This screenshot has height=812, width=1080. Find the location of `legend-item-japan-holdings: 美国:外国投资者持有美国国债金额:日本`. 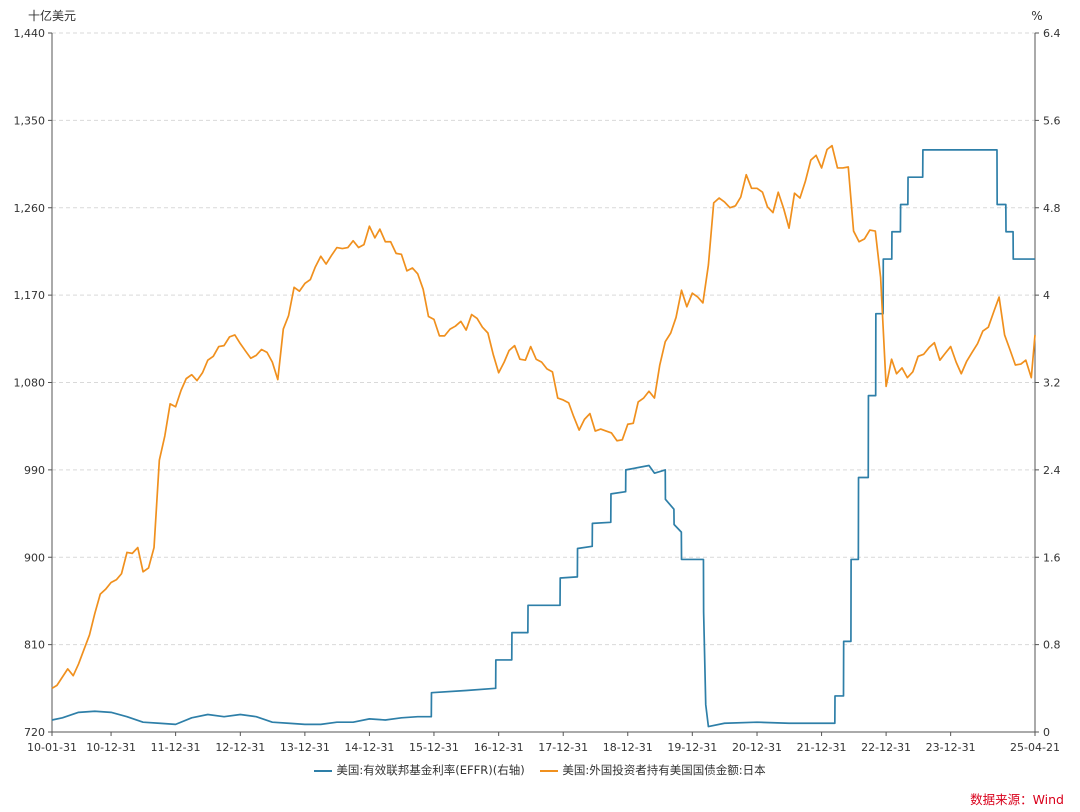

legend-item-japan-holdings: 美国:外国投资者持有美国国债金额:日本 is located at coordinates (653, 770).